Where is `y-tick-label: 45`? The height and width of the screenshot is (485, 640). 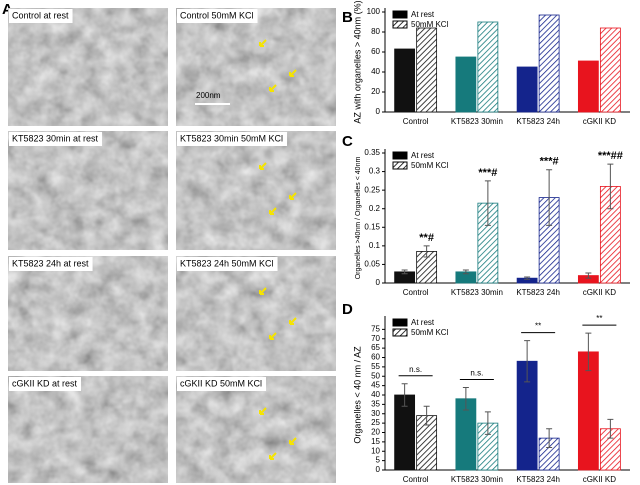
y-tick-label: 45 is located at coordinates (375, 385).